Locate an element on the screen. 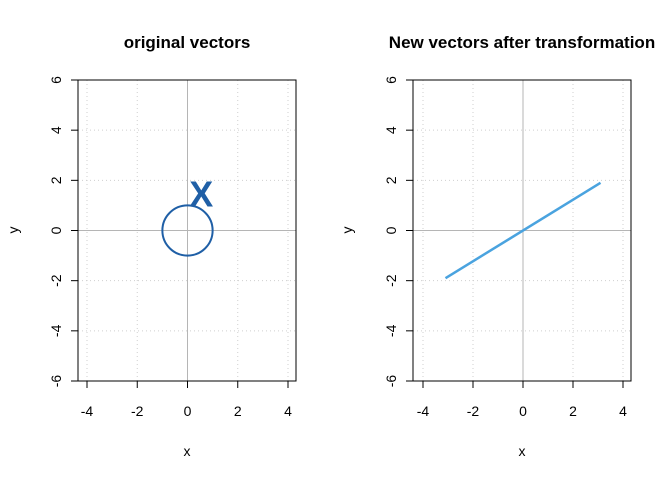 This screenshot has width=672, height=480. panel-2-x-ticks: -4 -2 0 2 4 is located at coordinates (522, 400).